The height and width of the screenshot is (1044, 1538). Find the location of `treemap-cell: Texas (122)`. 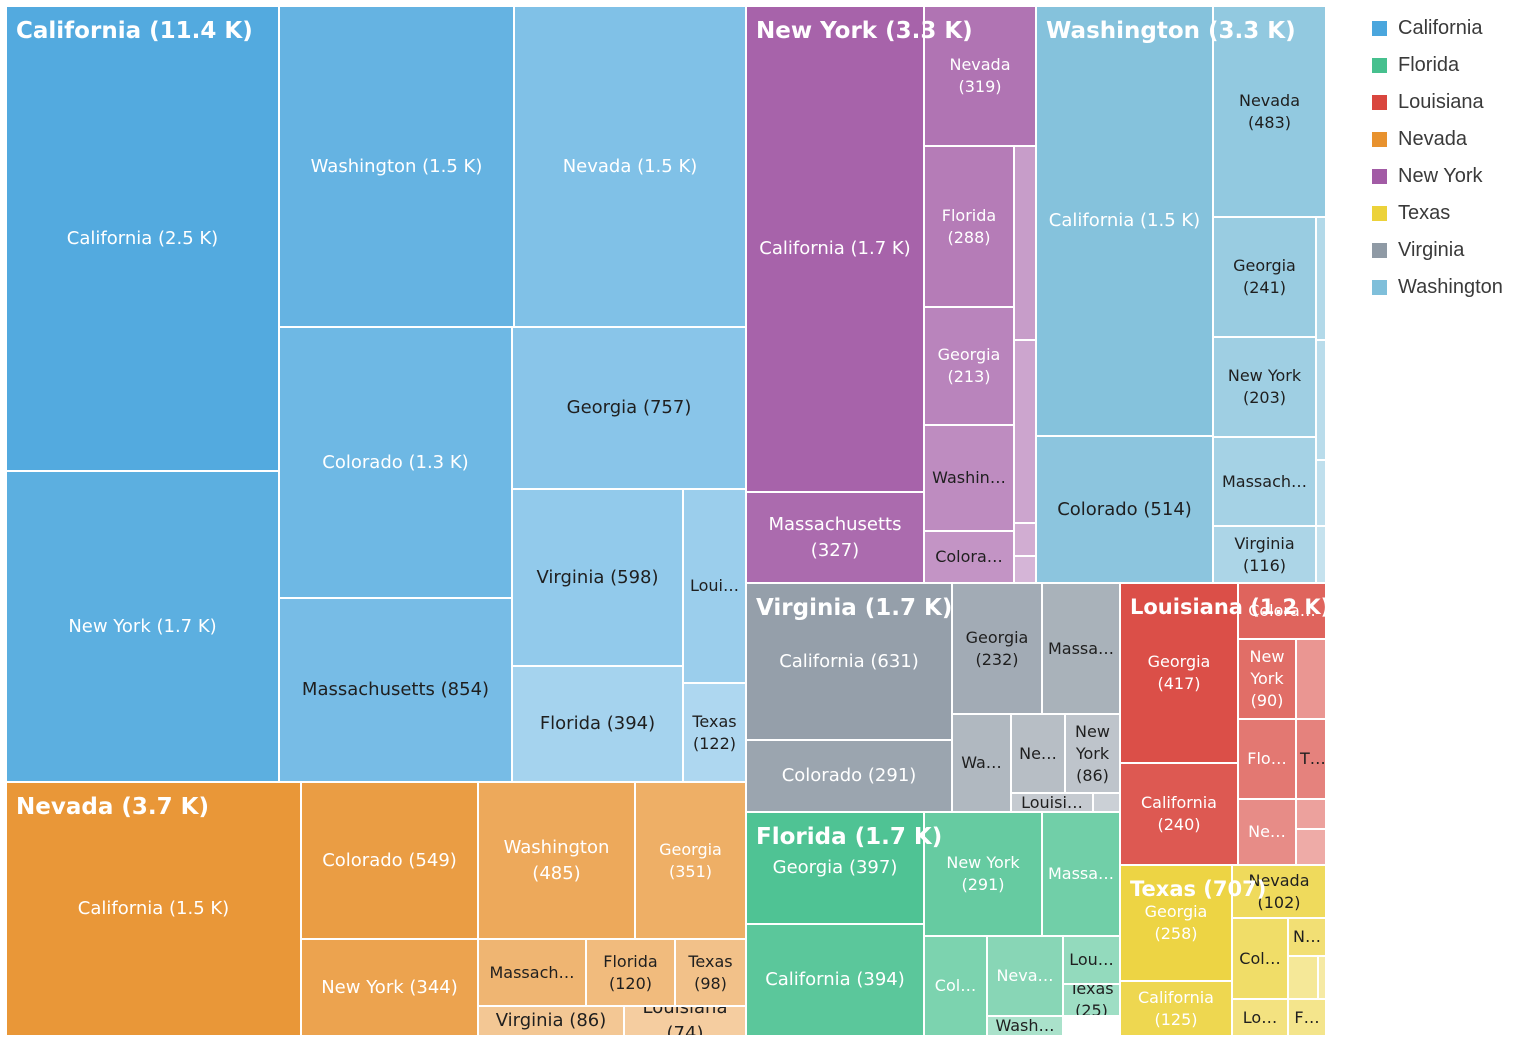

treemap-cell: Texas (122) is located at coordinates (714, 732).